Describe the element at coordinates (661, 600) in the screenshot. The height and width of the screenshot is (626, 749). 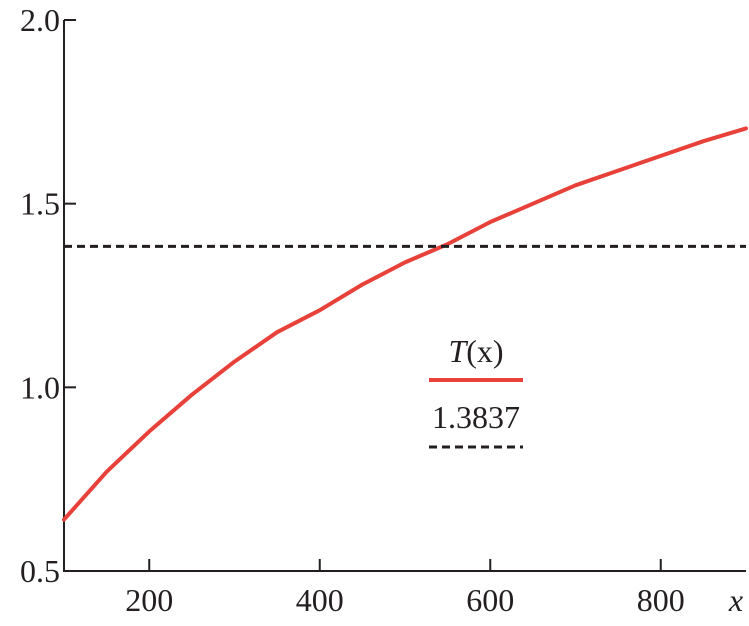
I see `x-tick-label: 800` at that location.